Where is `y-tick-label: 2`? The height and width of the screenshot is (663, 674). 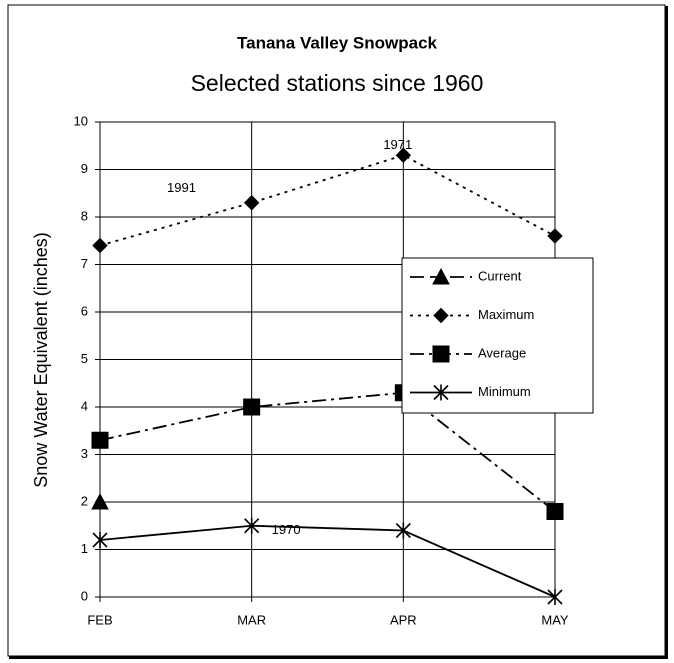
y-tick-label: 2 is located at coordinates (84, 500).